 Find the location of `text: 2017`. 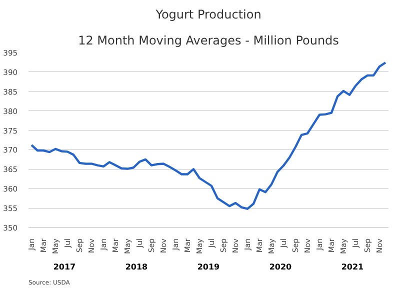

text: 2017 is located at coordinates (64, 267).